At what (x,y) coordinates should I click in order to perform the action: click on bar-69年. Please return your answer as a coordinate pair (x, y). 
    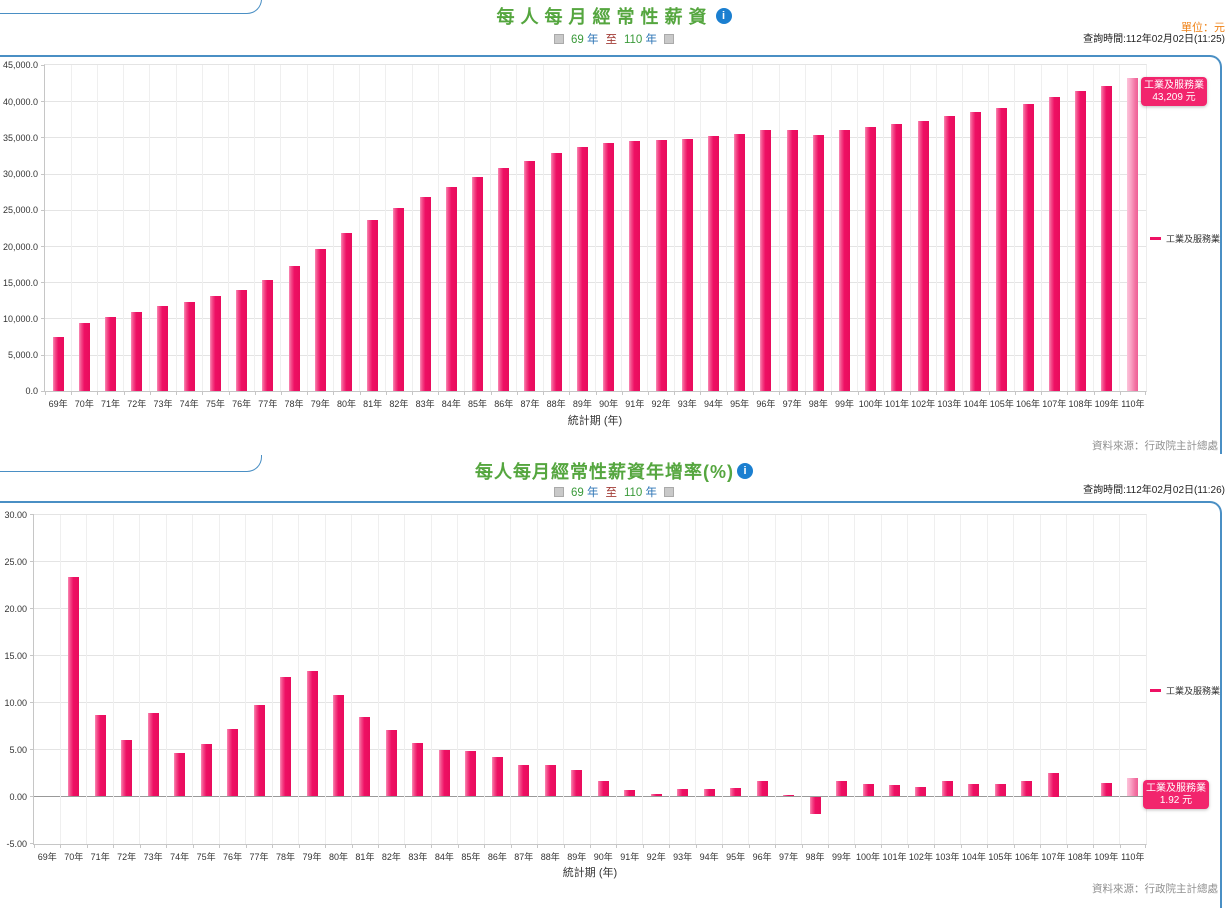
    Looking at the image, I should click on (58, 364).